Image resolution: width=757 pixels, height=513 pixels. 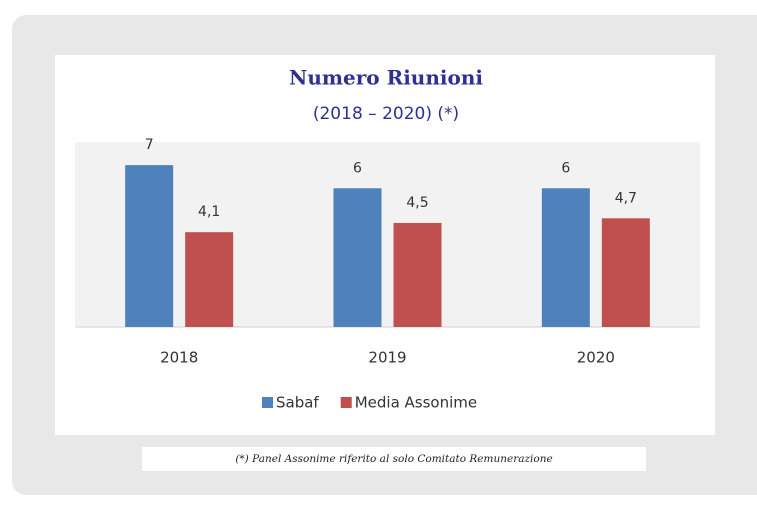 What do you see at coordinates (596, 358) in the screenshot?
I see `x-tick-label: 2020` at bounding box center [596, 358].